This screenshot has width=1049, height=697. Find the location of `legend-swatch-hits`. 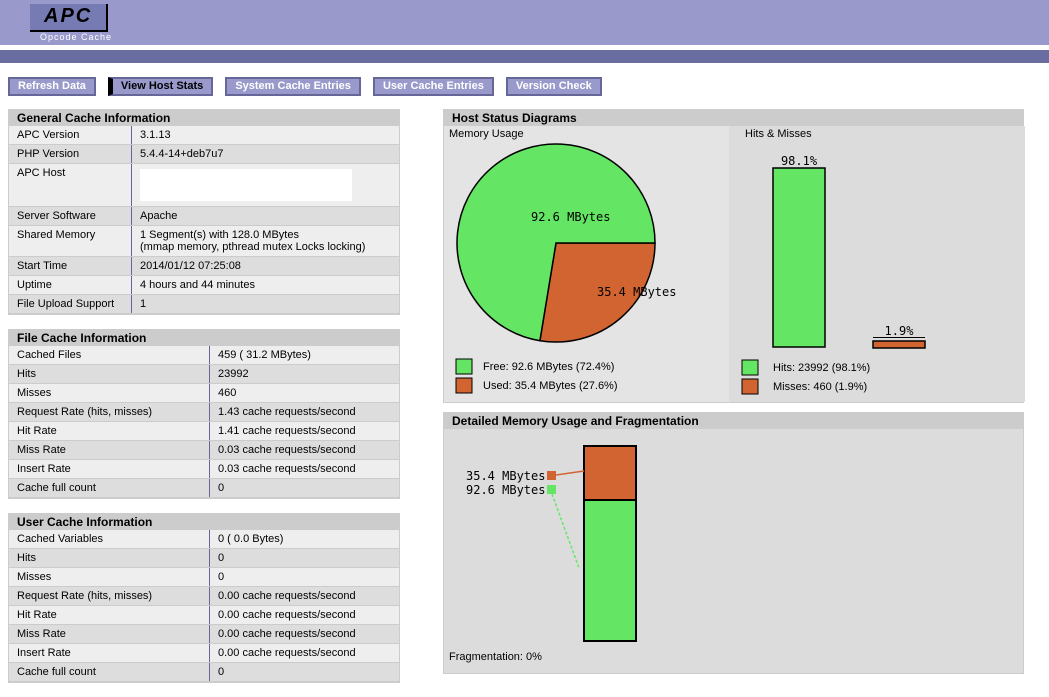

legend-swatch-hits is located at coordinates (750, 367).